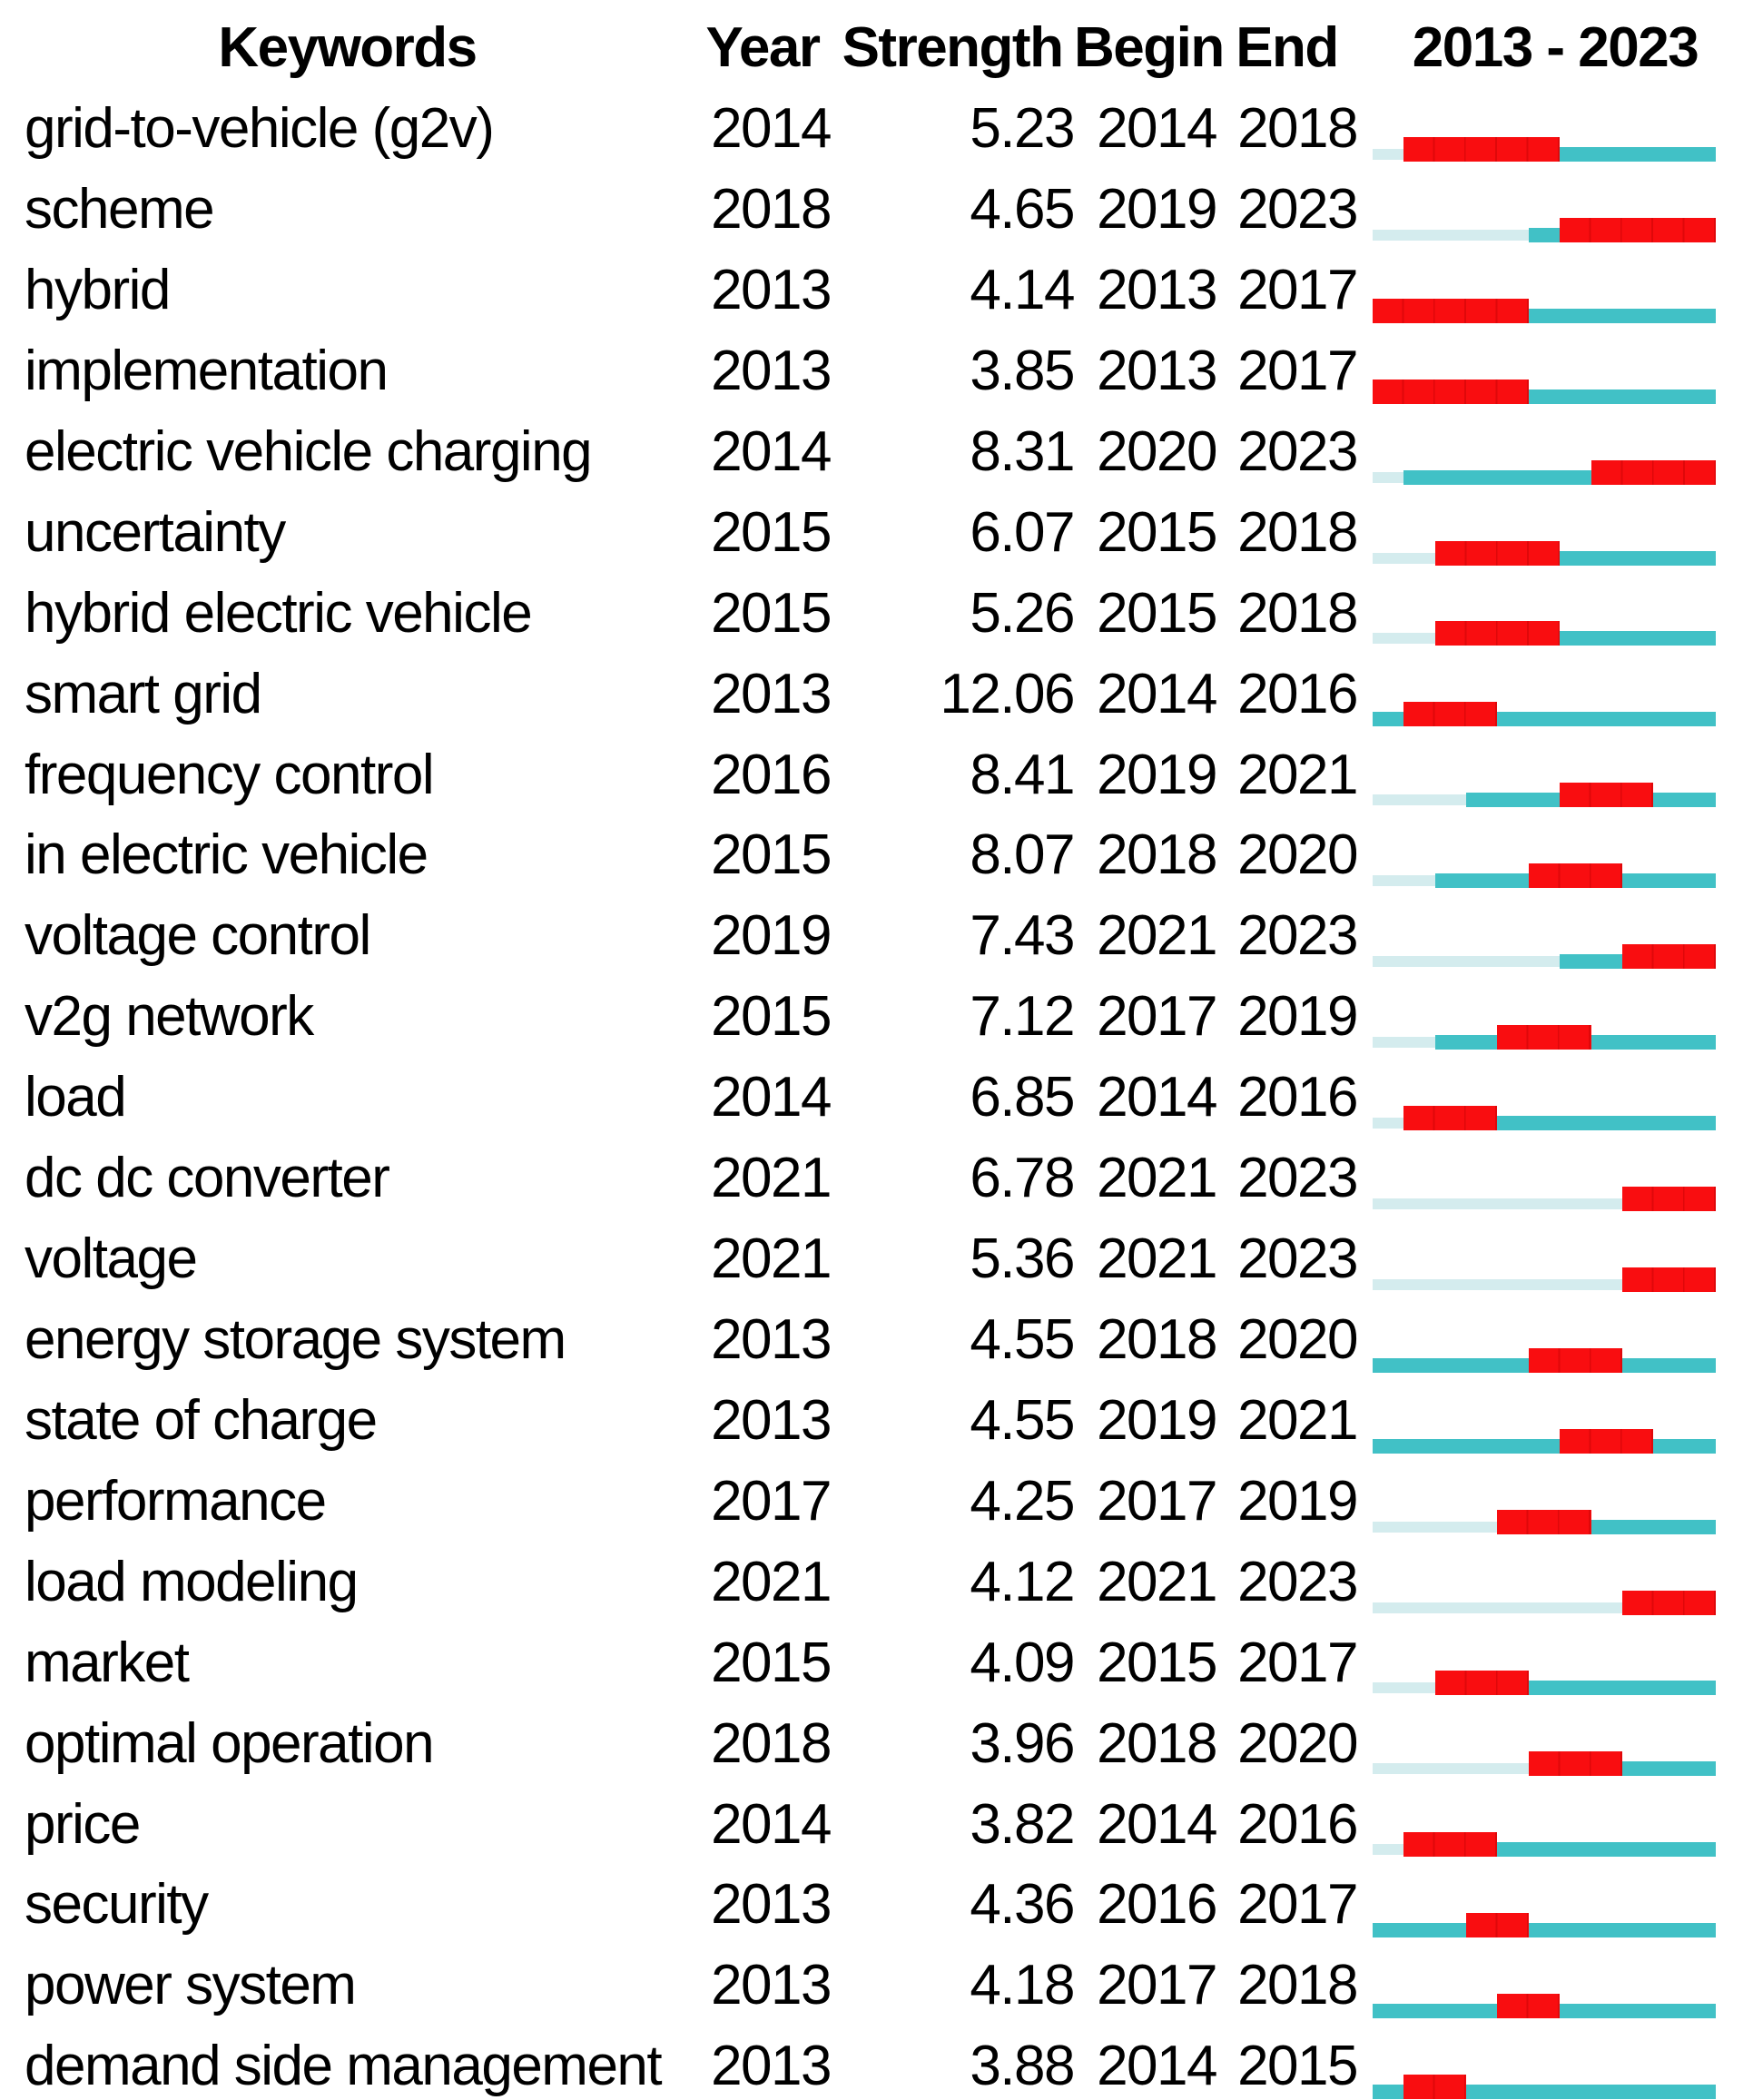  Describe the element at coordinates (208, 1178) in the screenshot. I see `keyword-label: dc dc converter` at that location.